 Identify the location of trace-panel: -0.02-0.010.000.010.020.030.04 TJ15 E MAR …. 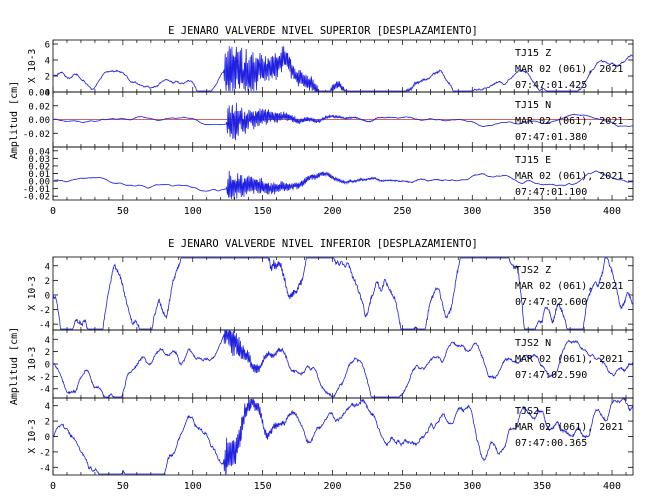
(328, 174).